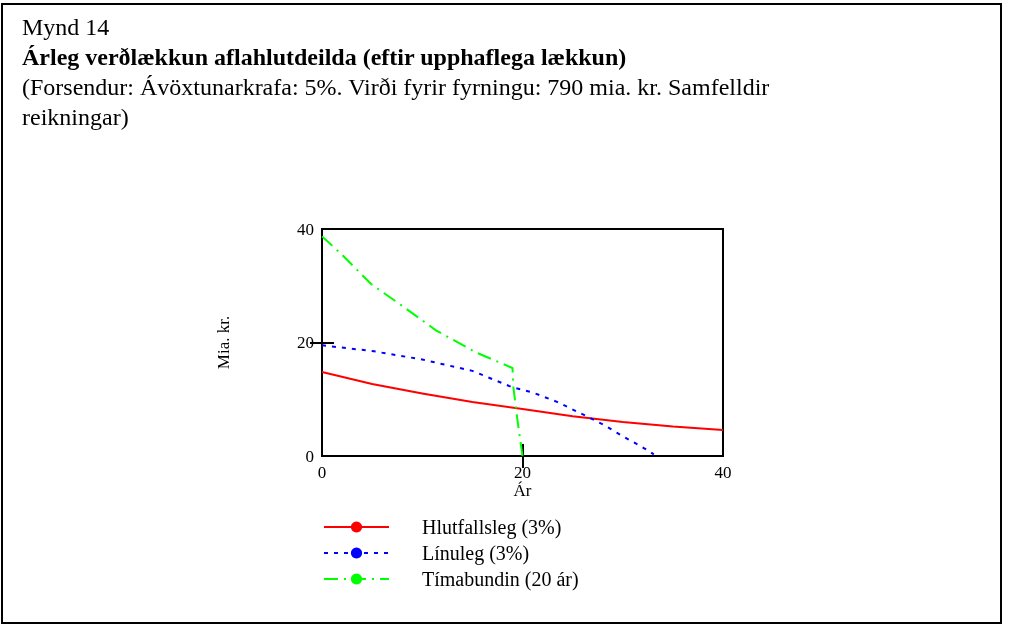 The height and width of the screenshot is (628, 1017). What do you see at coordinates (223, 342) in the screenshot?
I see `y-axis-title: Mia. kr.` at bounding box center [223, 342].